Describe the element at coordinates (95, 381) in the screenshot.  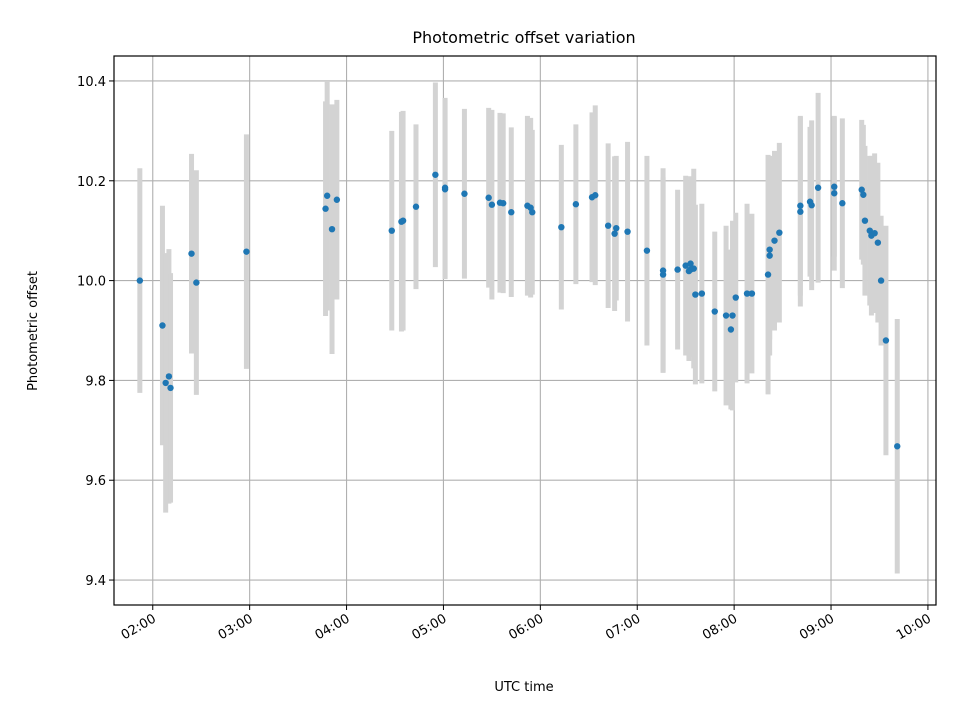
I see `y-tick-label: 9.8` at that location.